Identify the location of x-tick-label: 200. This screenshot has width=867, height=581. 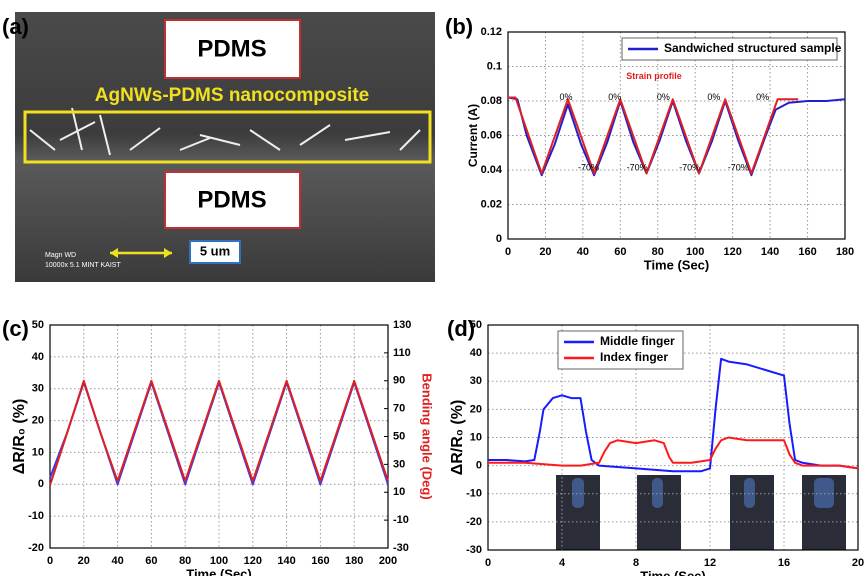
(388, 561).